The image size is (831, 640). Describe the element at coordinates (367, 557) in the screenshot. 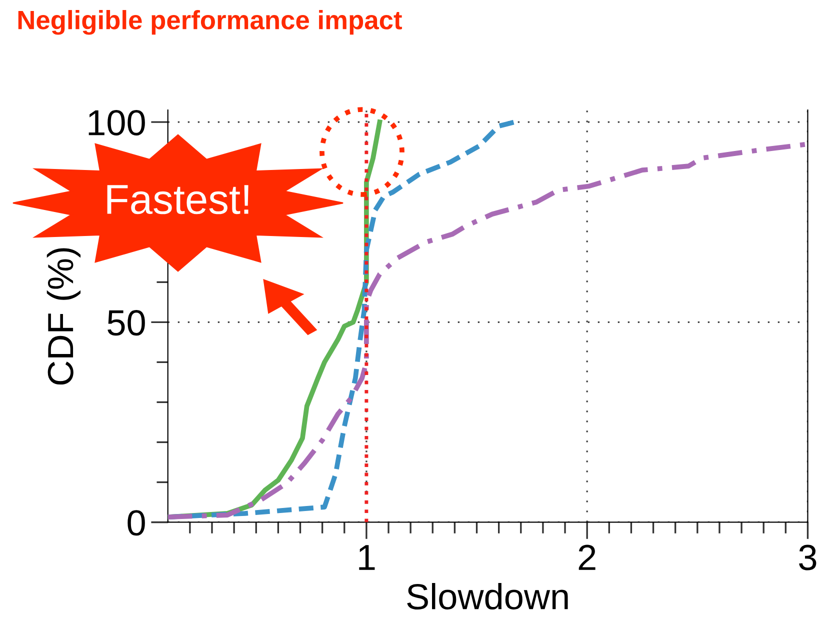

I see `x-tick-label: 1` at that location.